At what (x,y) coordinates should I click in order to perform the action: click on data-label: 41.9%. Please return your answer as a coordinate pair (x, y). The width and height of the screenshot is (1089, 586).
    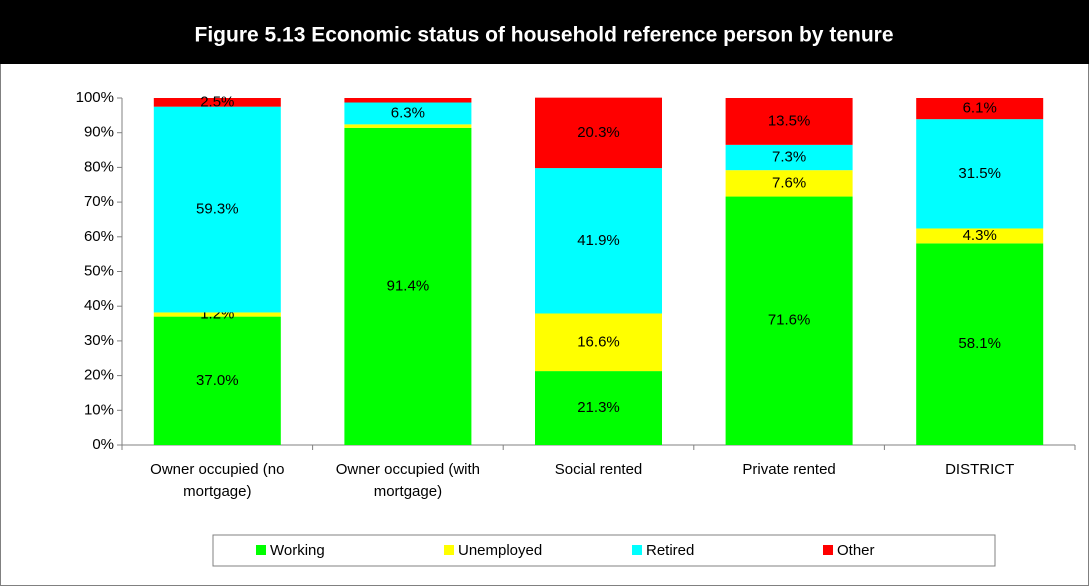
    Looking at the image, I should click on (598, 240).